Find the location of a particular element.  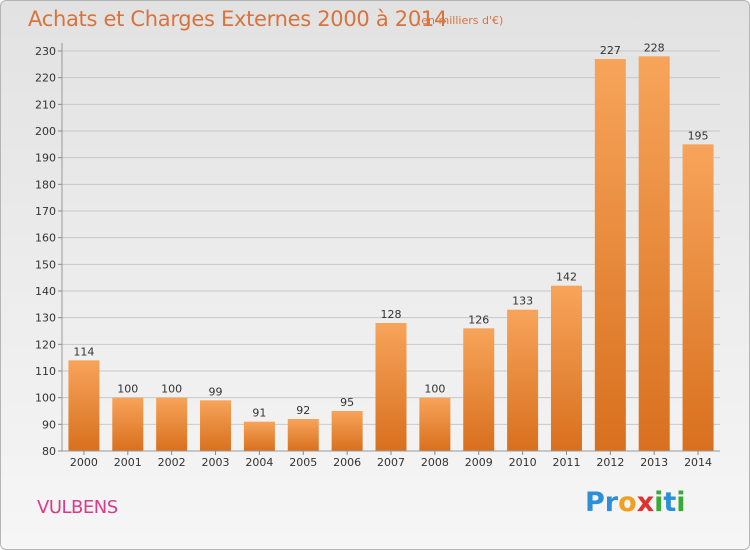

y-tick-label: 200 is located at coordinates (45, 131).